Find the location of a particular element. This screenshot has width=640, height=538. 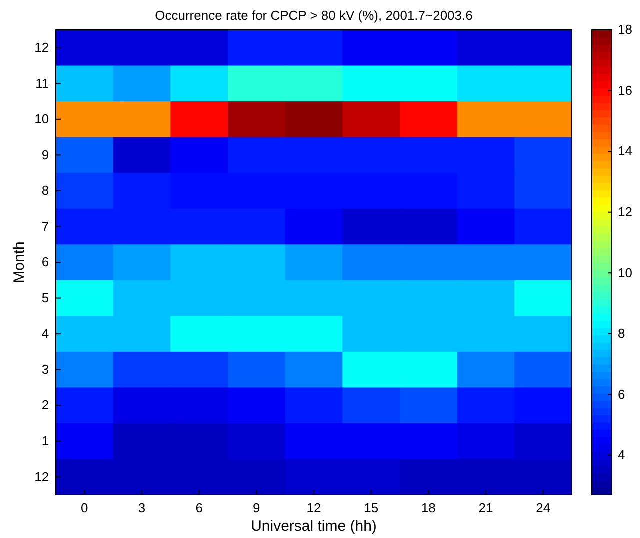

x-tick-label: 15 is located at coordinates (371, 508).